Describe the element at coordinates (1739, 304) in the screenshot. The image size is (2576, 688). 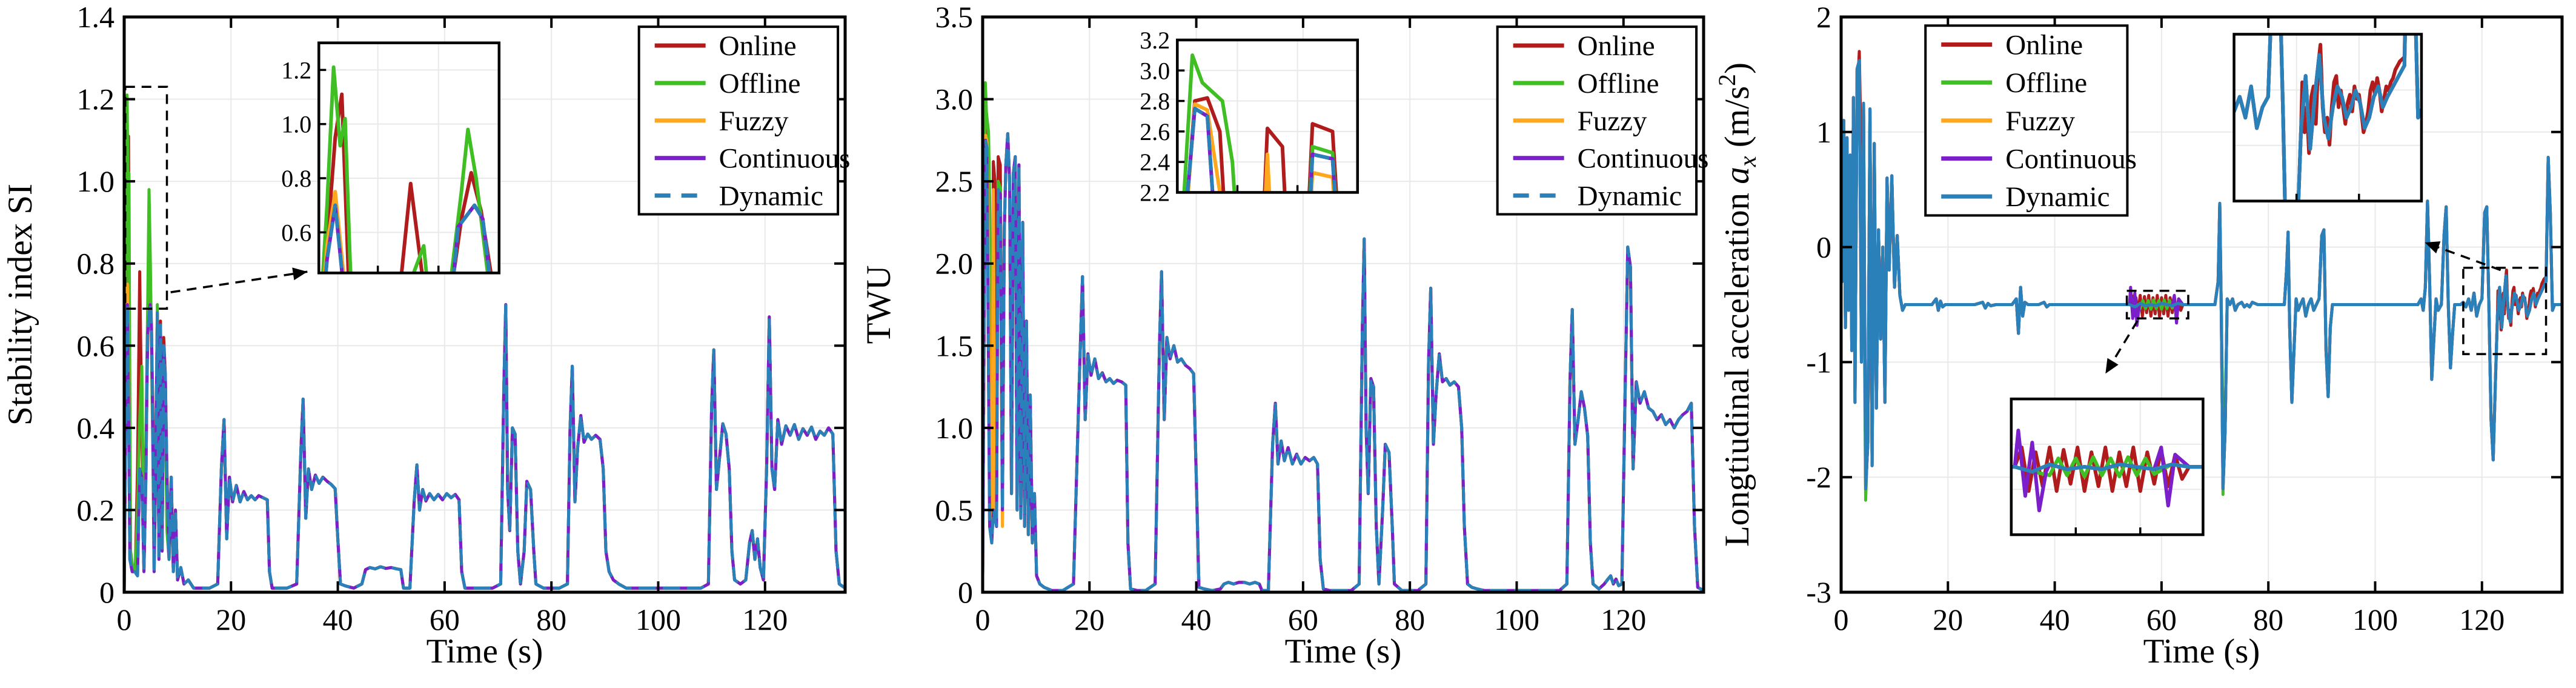
I see `y-axis-label: Longtiudinal acceleration ax​ (m/s2​)` at that location.